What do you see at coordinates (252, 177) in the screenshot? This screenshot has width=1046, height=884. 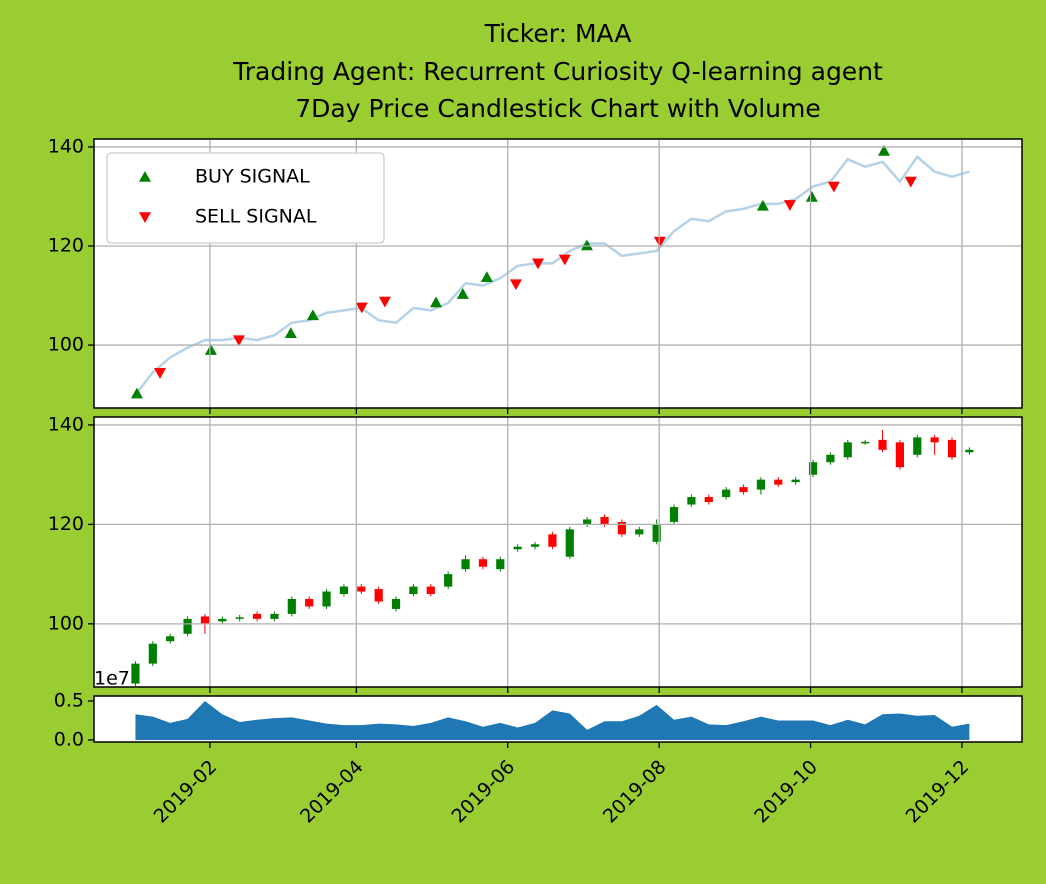 I see `legend-label: BUY SIGNAL` at bounding box center [252, 177].